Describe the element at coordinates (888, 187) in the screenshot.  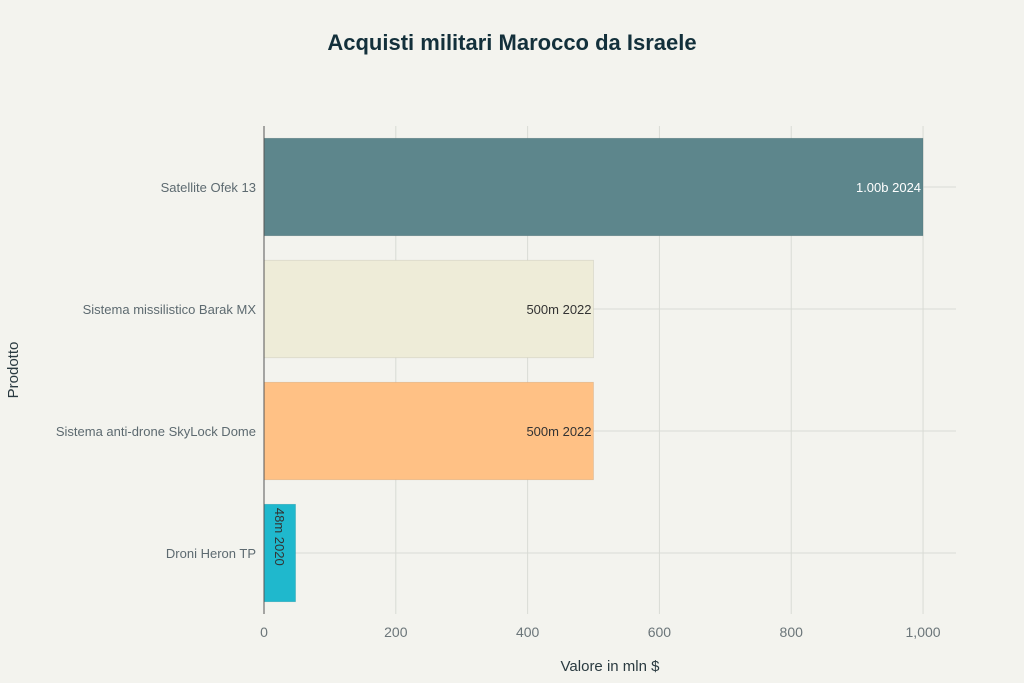
I see `data-label: 1.00b 2024` at that location.